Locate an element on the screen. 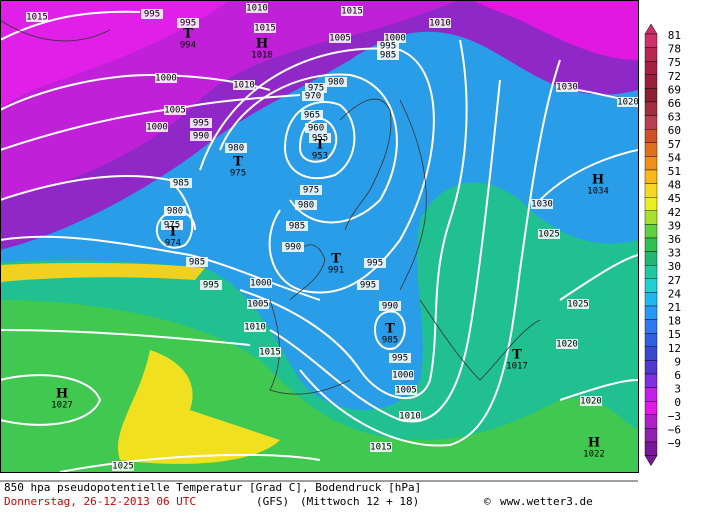 This screenshot has height=517, width=704. isobar-label: 985 is located at coordinates (388, 56).